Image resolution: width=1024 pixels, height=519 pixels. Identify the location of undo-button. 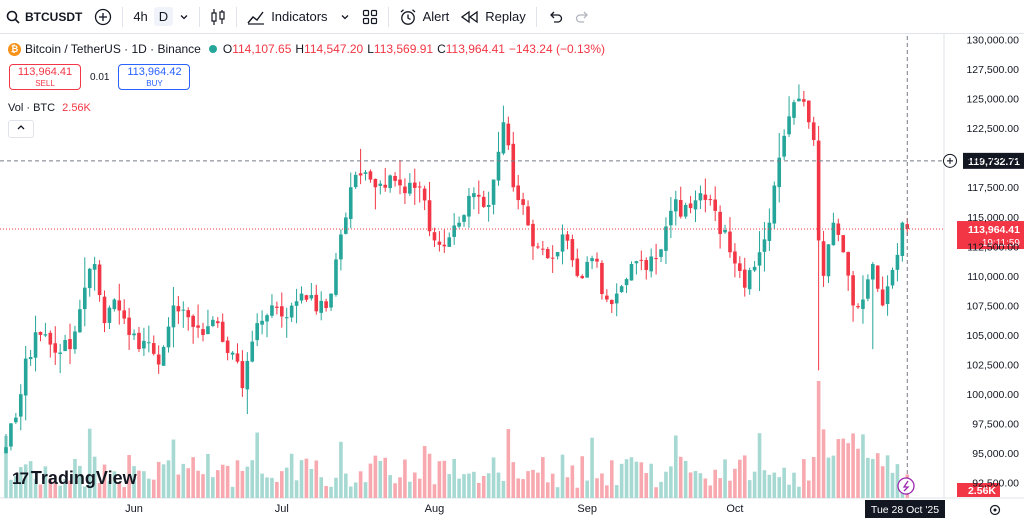
(555, 17).